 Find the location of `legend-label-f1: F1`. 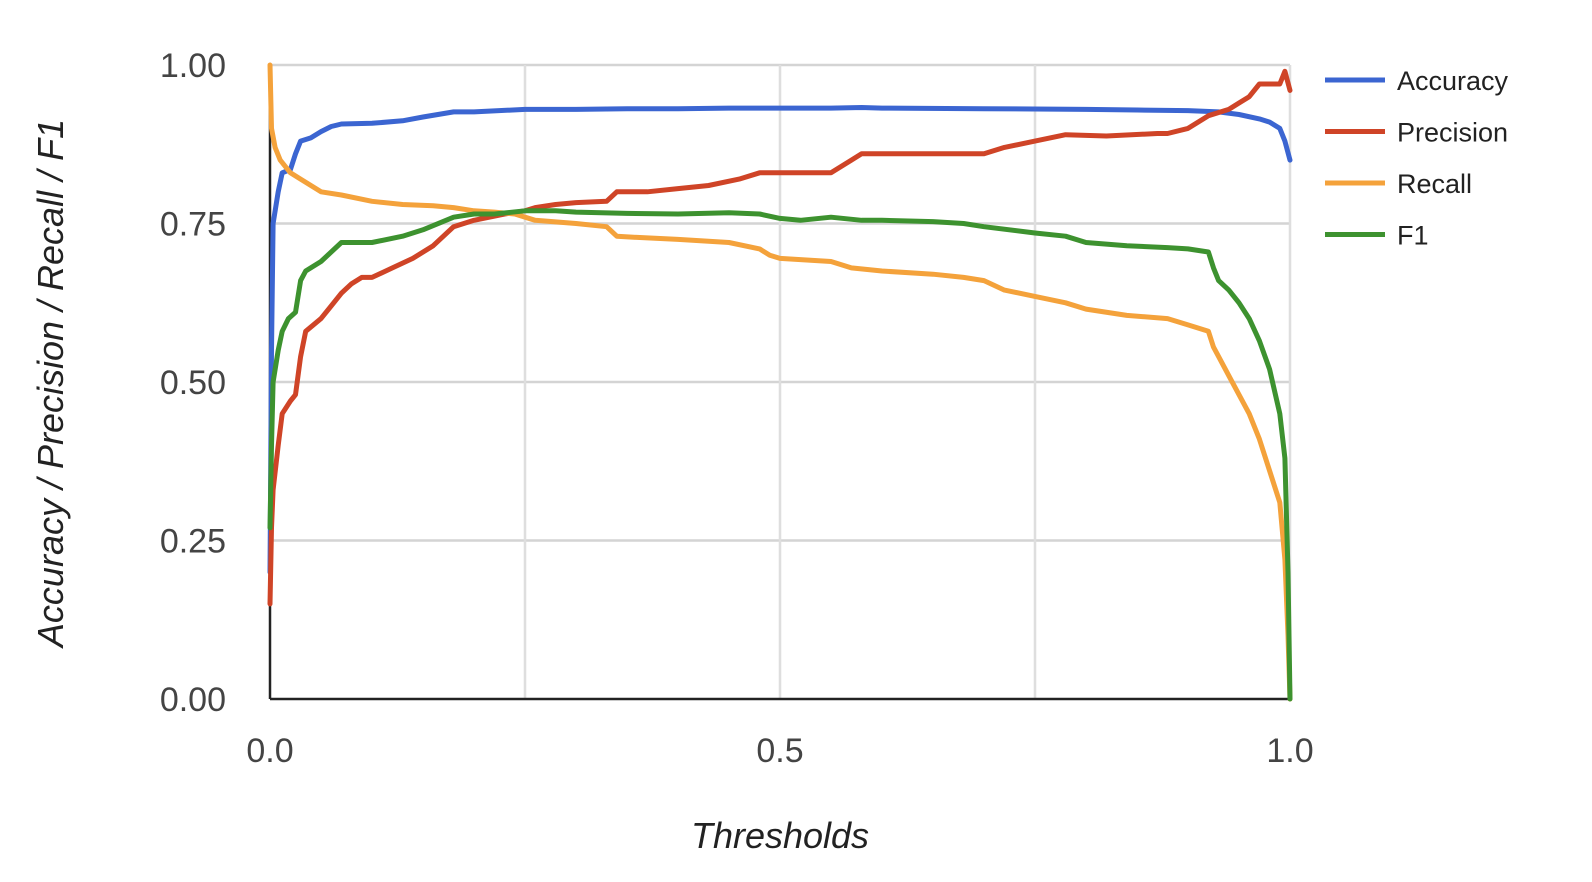

legend-label-f1: F1 is located at coordinates (1413, 236).